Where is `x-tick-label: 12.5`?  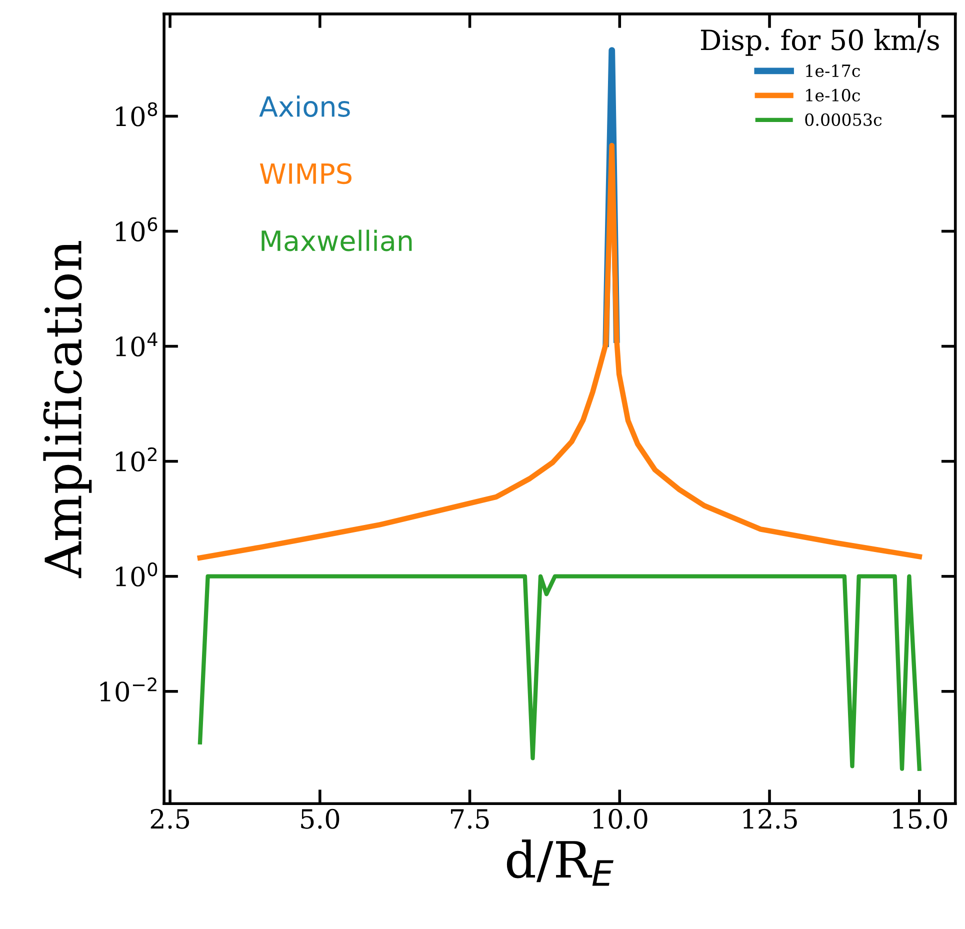 x-tick-label: 12.5 is located at coordinates (770, 818).